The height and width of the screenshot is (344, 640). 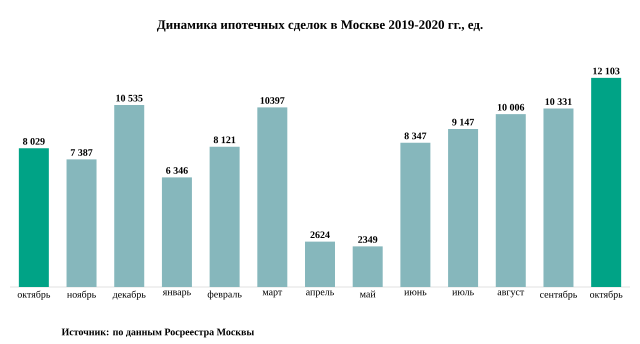 I want to click on x-tick-label: декабрь, so click(x=129, y=295).